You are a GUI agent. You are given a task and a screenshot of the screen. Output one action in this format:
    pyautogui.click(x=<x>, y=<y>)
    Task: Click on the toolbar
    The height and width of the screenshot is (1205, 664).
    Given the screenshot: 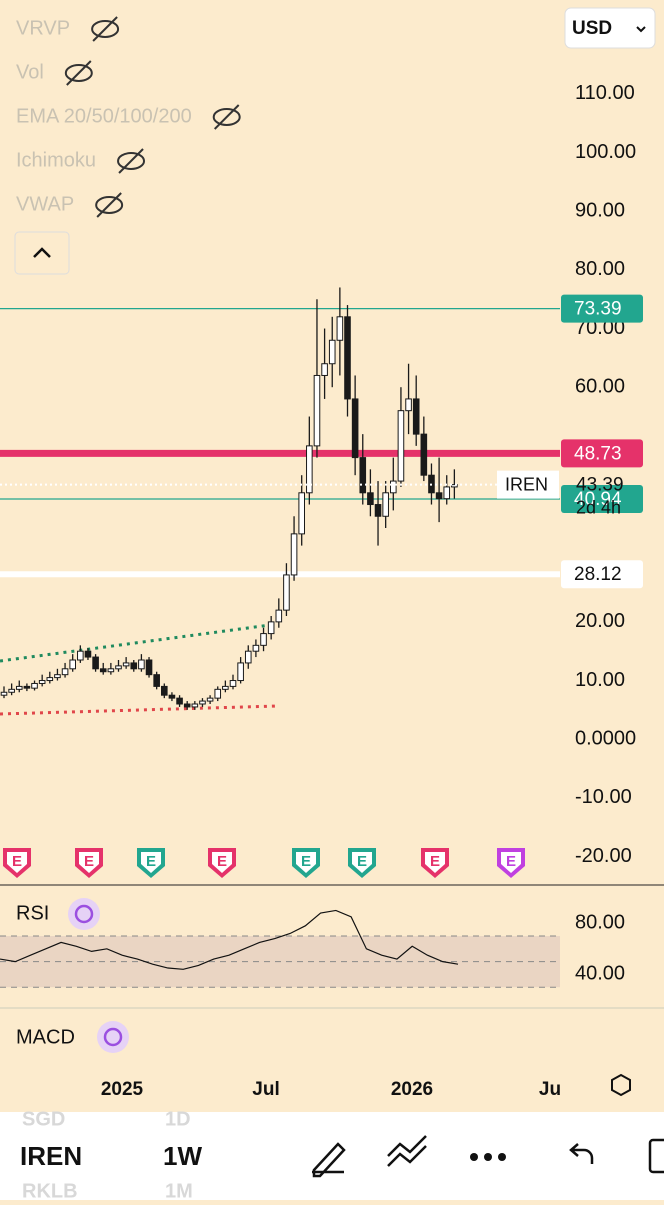 What is the action you would take?
    pyautogui.click(x=332, y=1156)
    